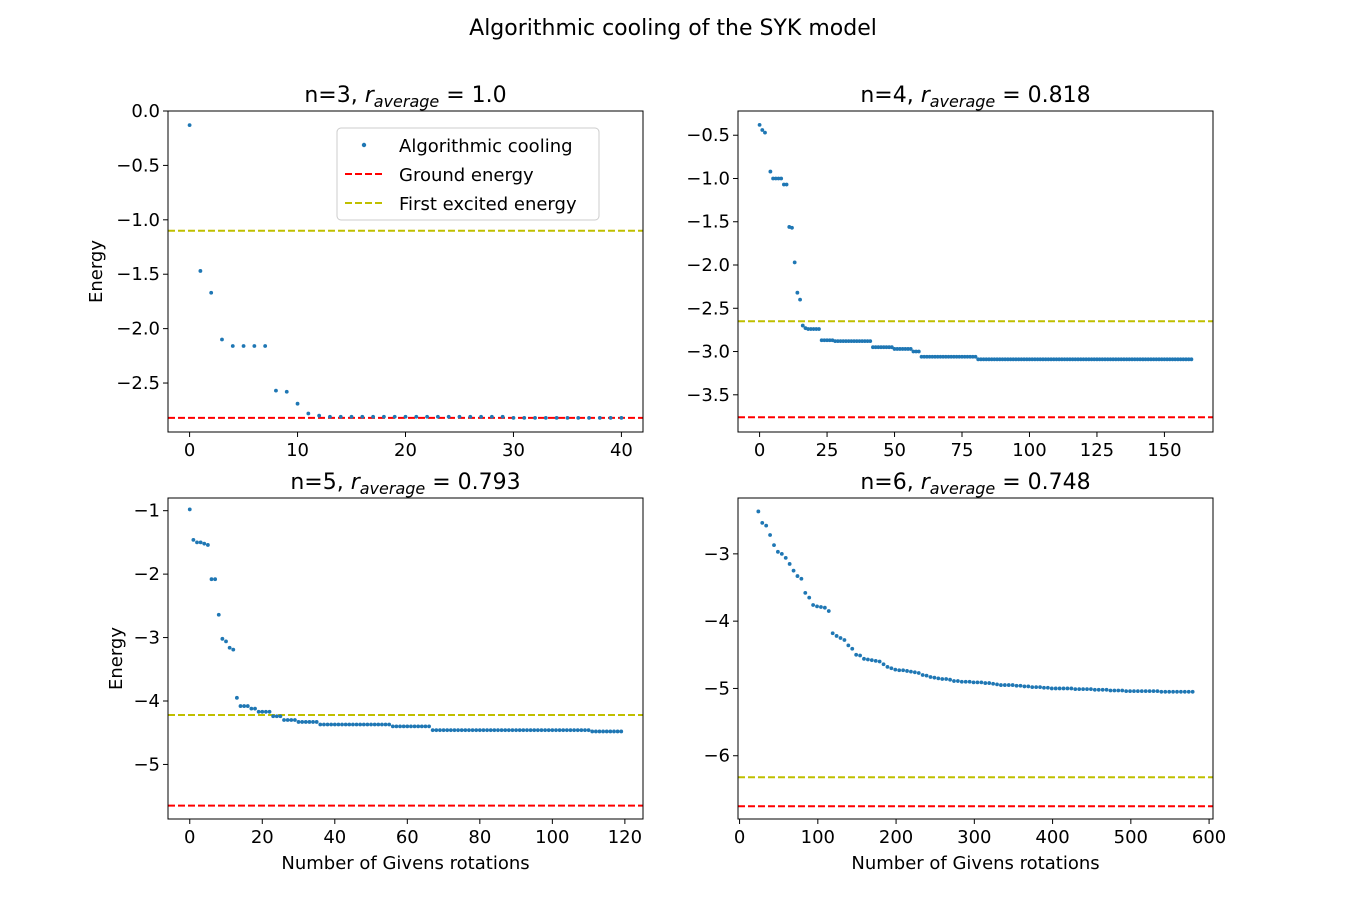 This screenshot has width=1347, height=922. I want to click on y-tick-label: −4, so click(146, 701).